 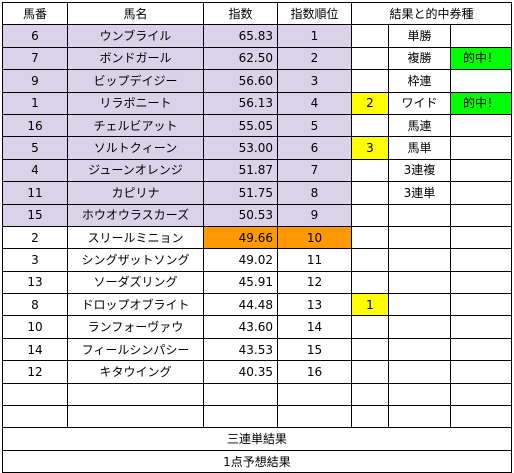 What do you see at coordinates (135, 103) in the screenshot?
I see `horse-name-cell: リラボニート` at bounding box center [135, 103].